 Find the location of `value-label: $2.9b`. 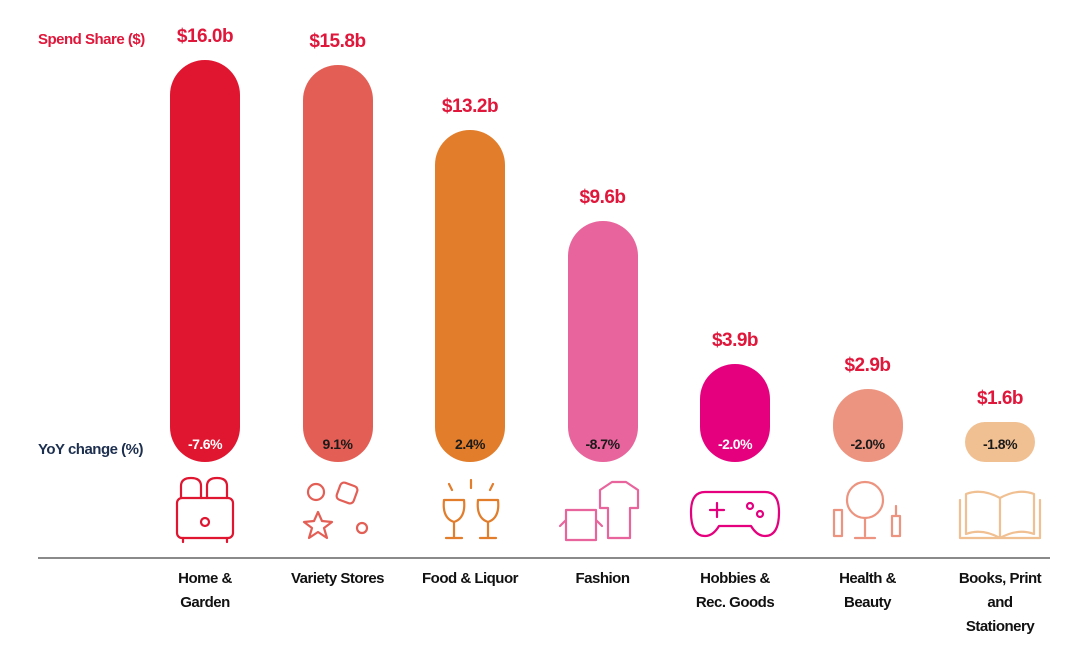

value-label: $2.9b is located at coordinates (867, 366).